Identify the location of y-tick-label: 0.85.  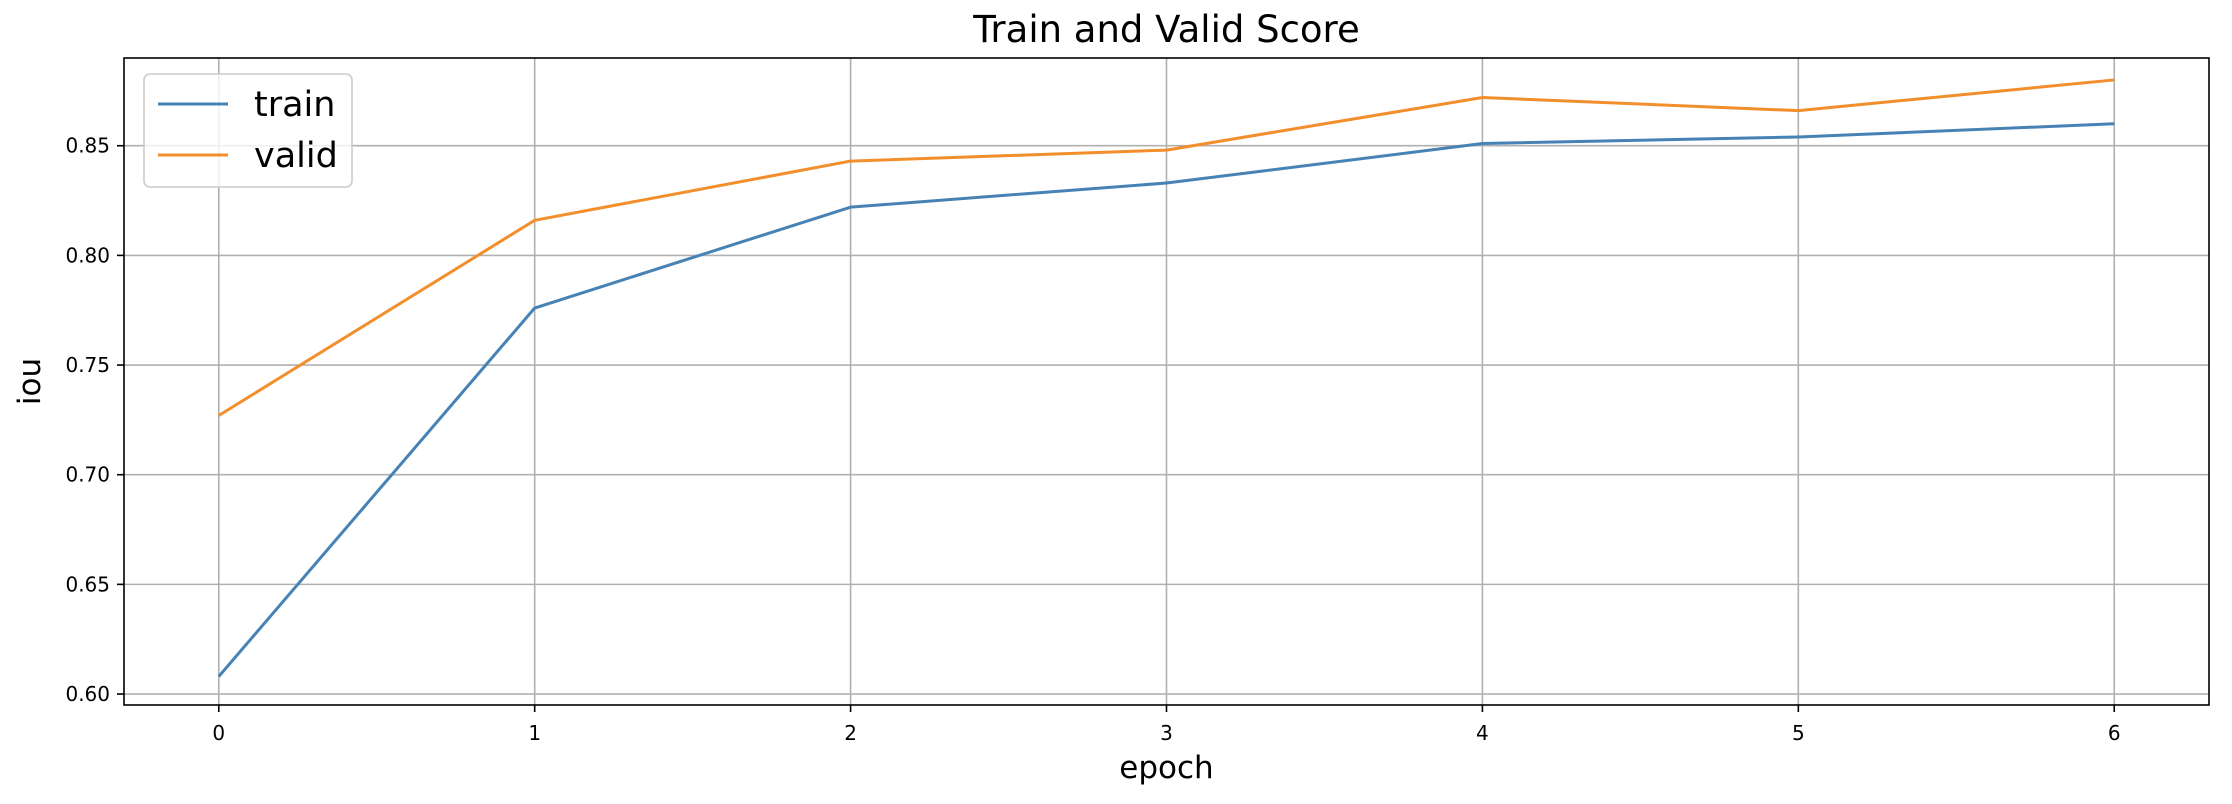
(87, 146).